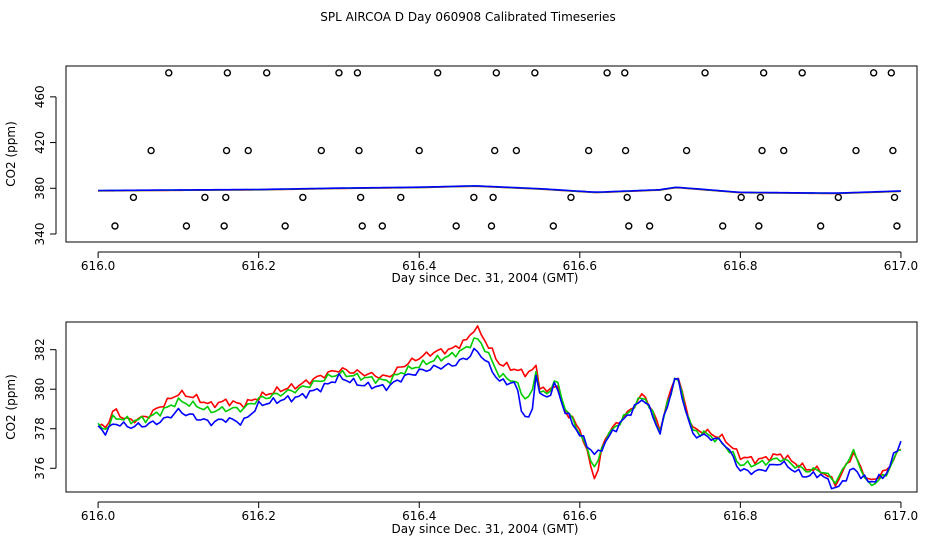 The height and width of the screenshot is (540, 936). I want to click on top-y-tick-label: 460, so click(40, 96).